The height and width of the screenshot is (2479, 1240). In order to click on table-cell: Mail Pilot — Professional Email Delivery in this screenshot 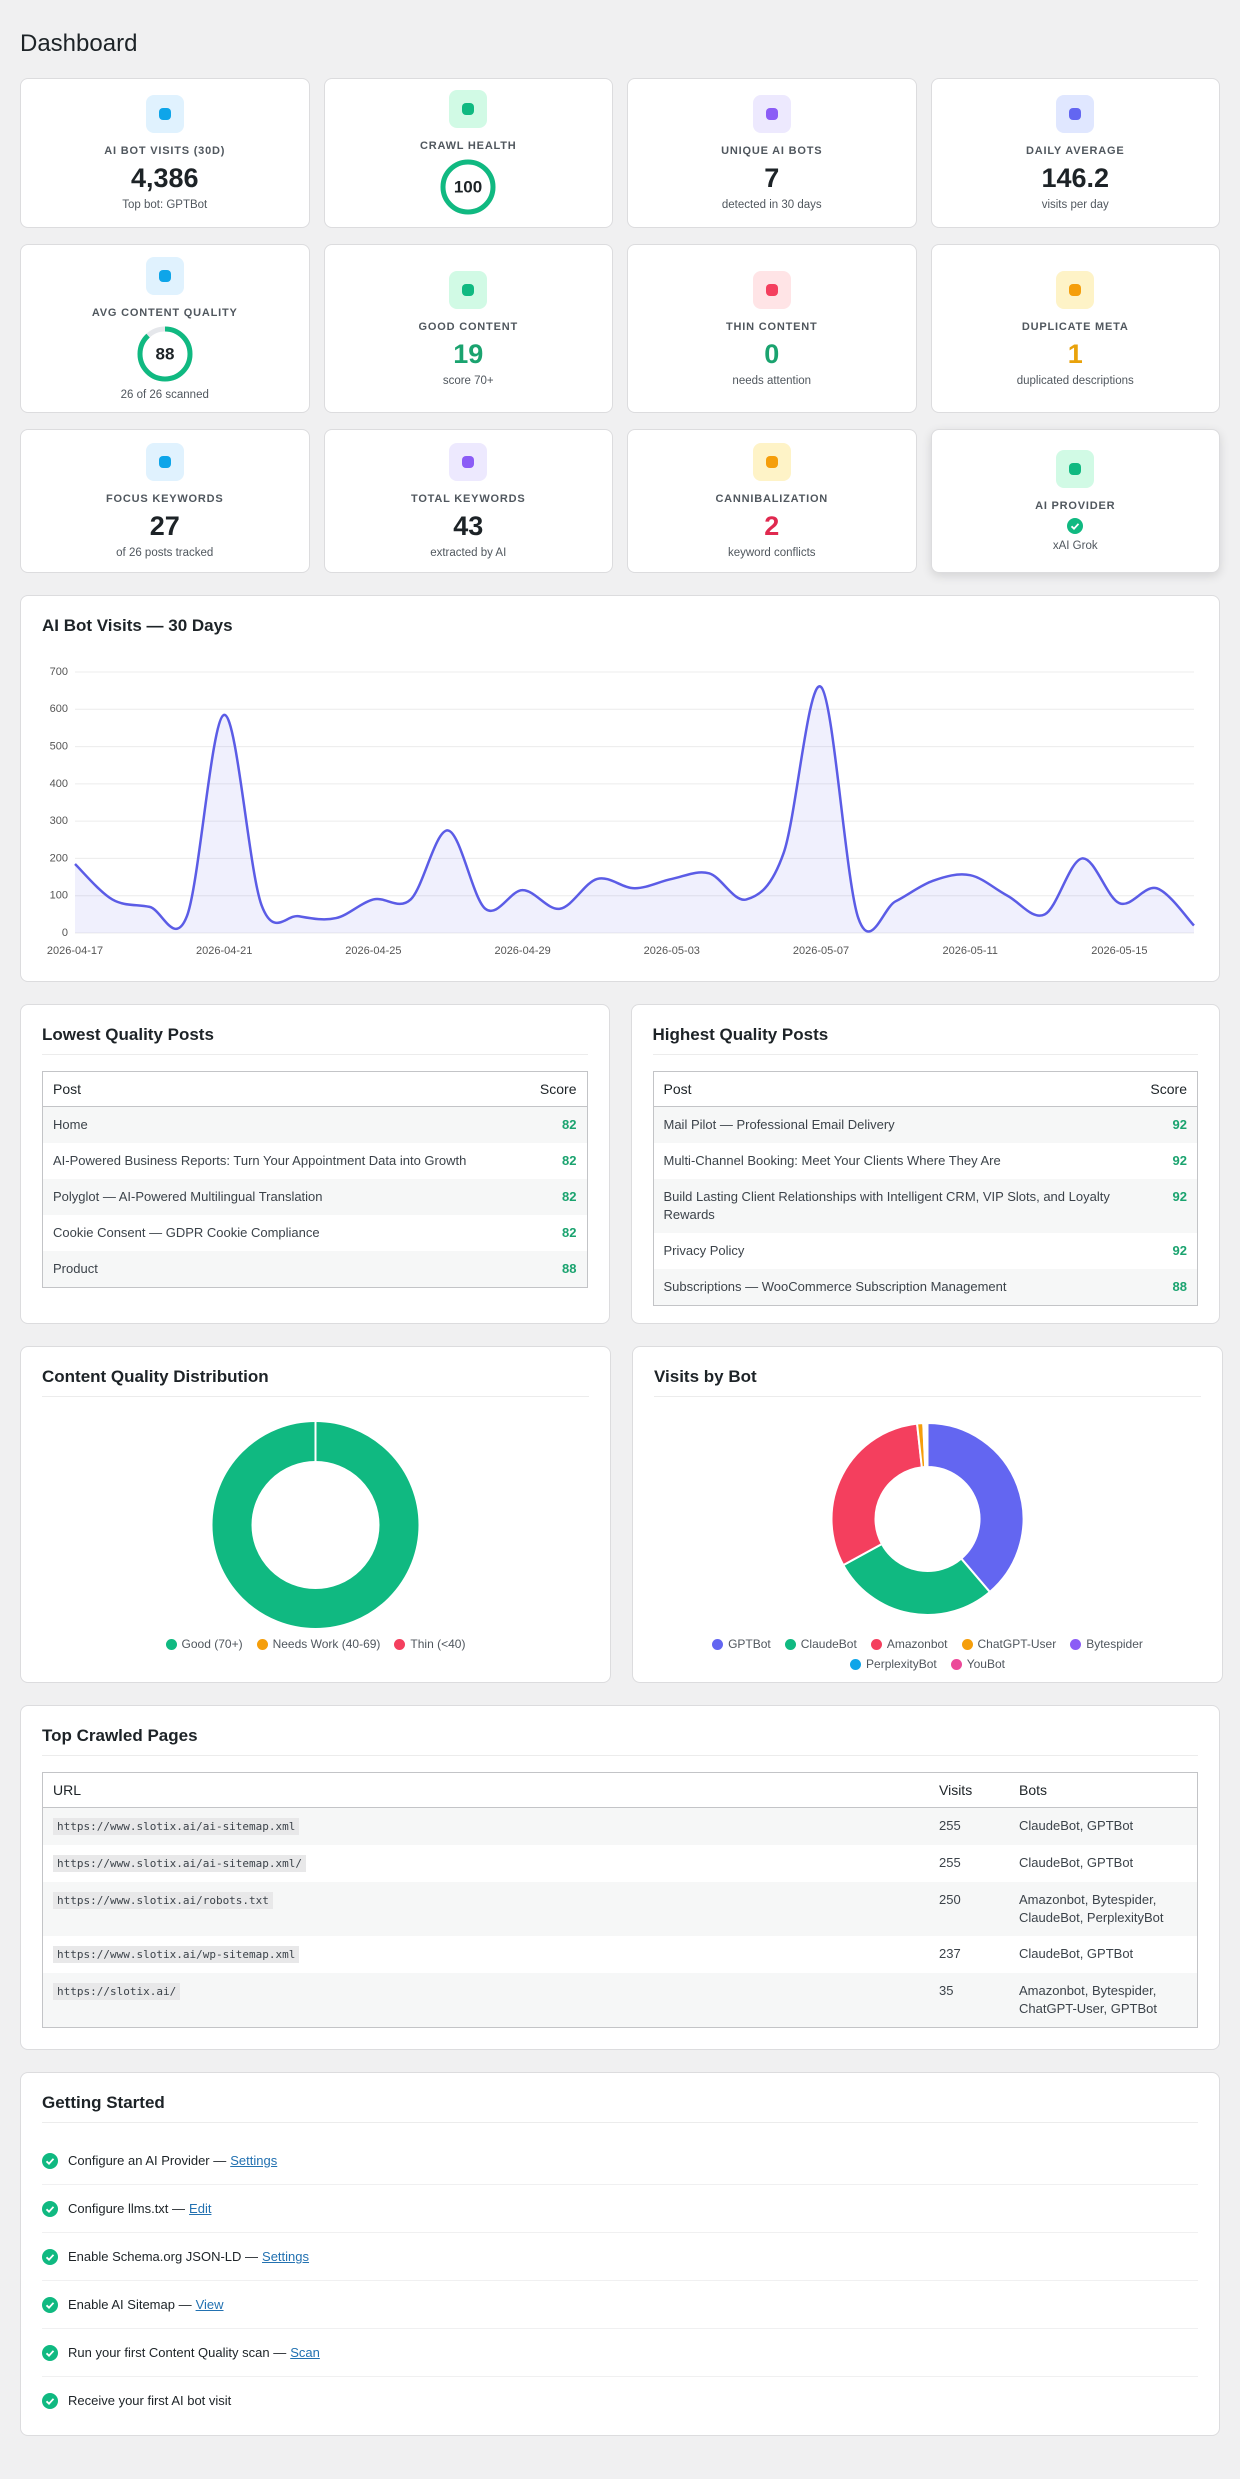, I will do `click(779, 1124)`.